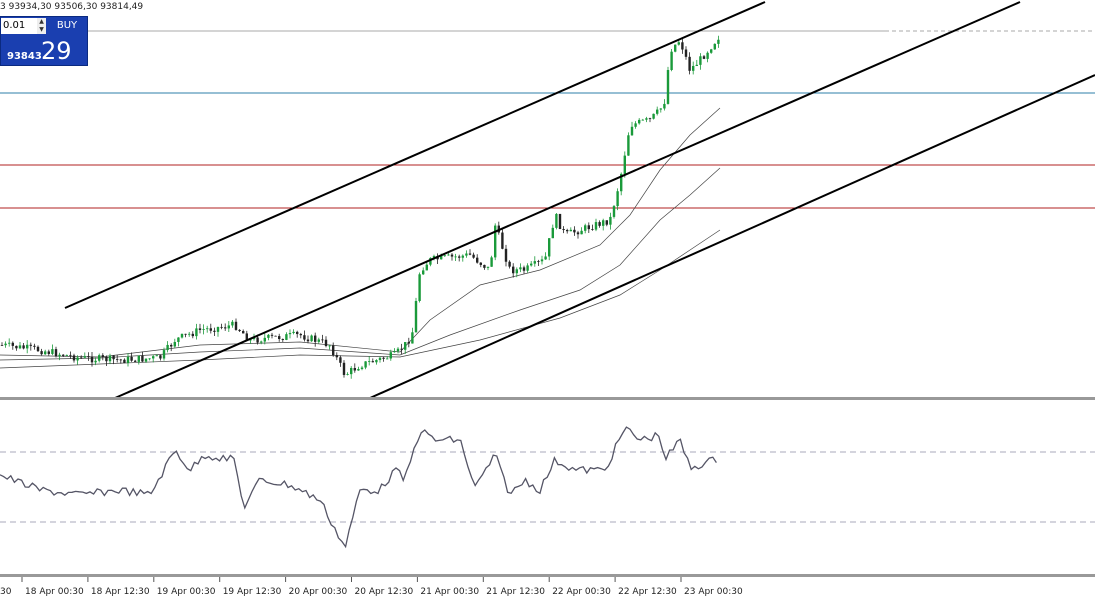 This screenshot has width=1095, height=600. I want to click on rsi-line, so click(358, 487).